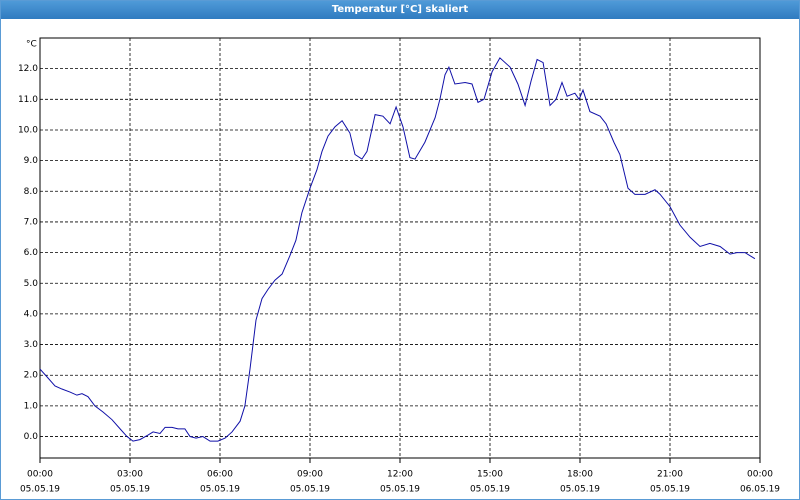 The width and height of the screenshot is (800, 500). I want to click on x-tick-label: 06.05.19, so click(760, 490).